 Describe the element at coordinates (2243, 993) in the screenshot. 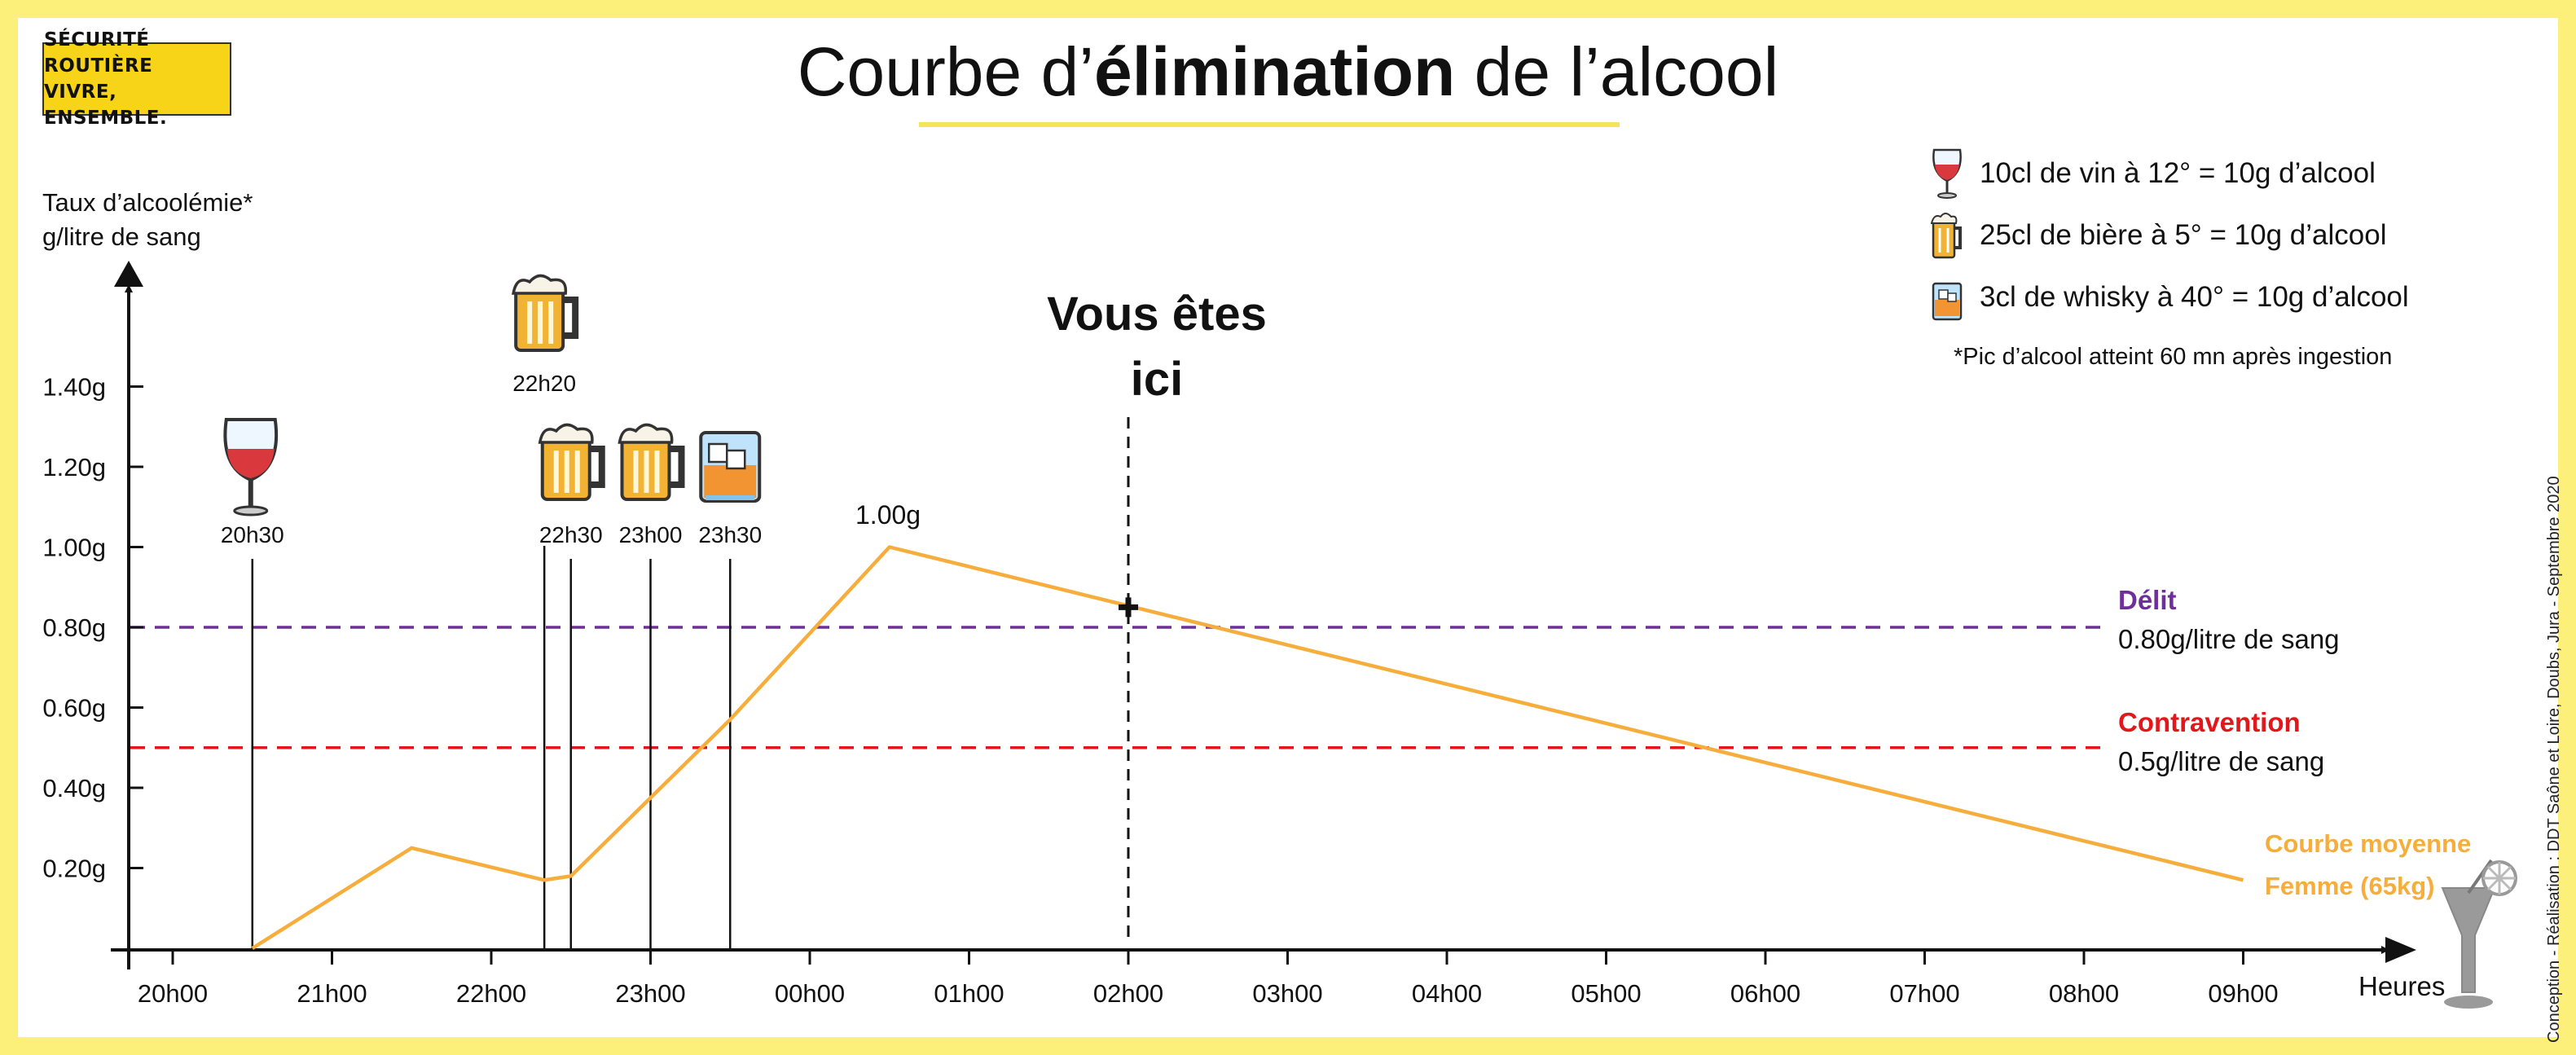

I see `x-tick-label-13: 09h00` at that location.